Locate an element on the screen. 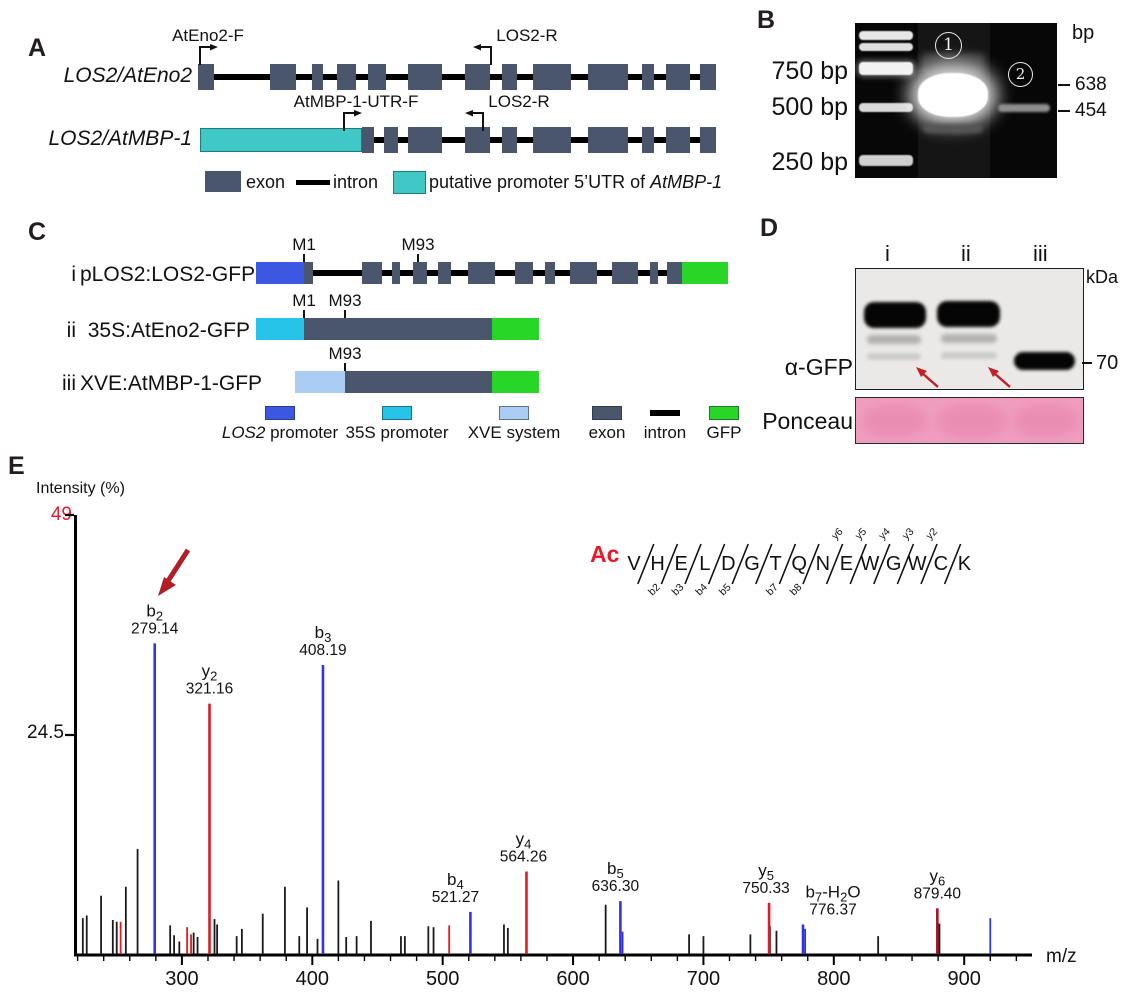 The height and width of the screenshot is (994, 1126). kda-unit-label: kDa is located at coordinates (1102, 277).